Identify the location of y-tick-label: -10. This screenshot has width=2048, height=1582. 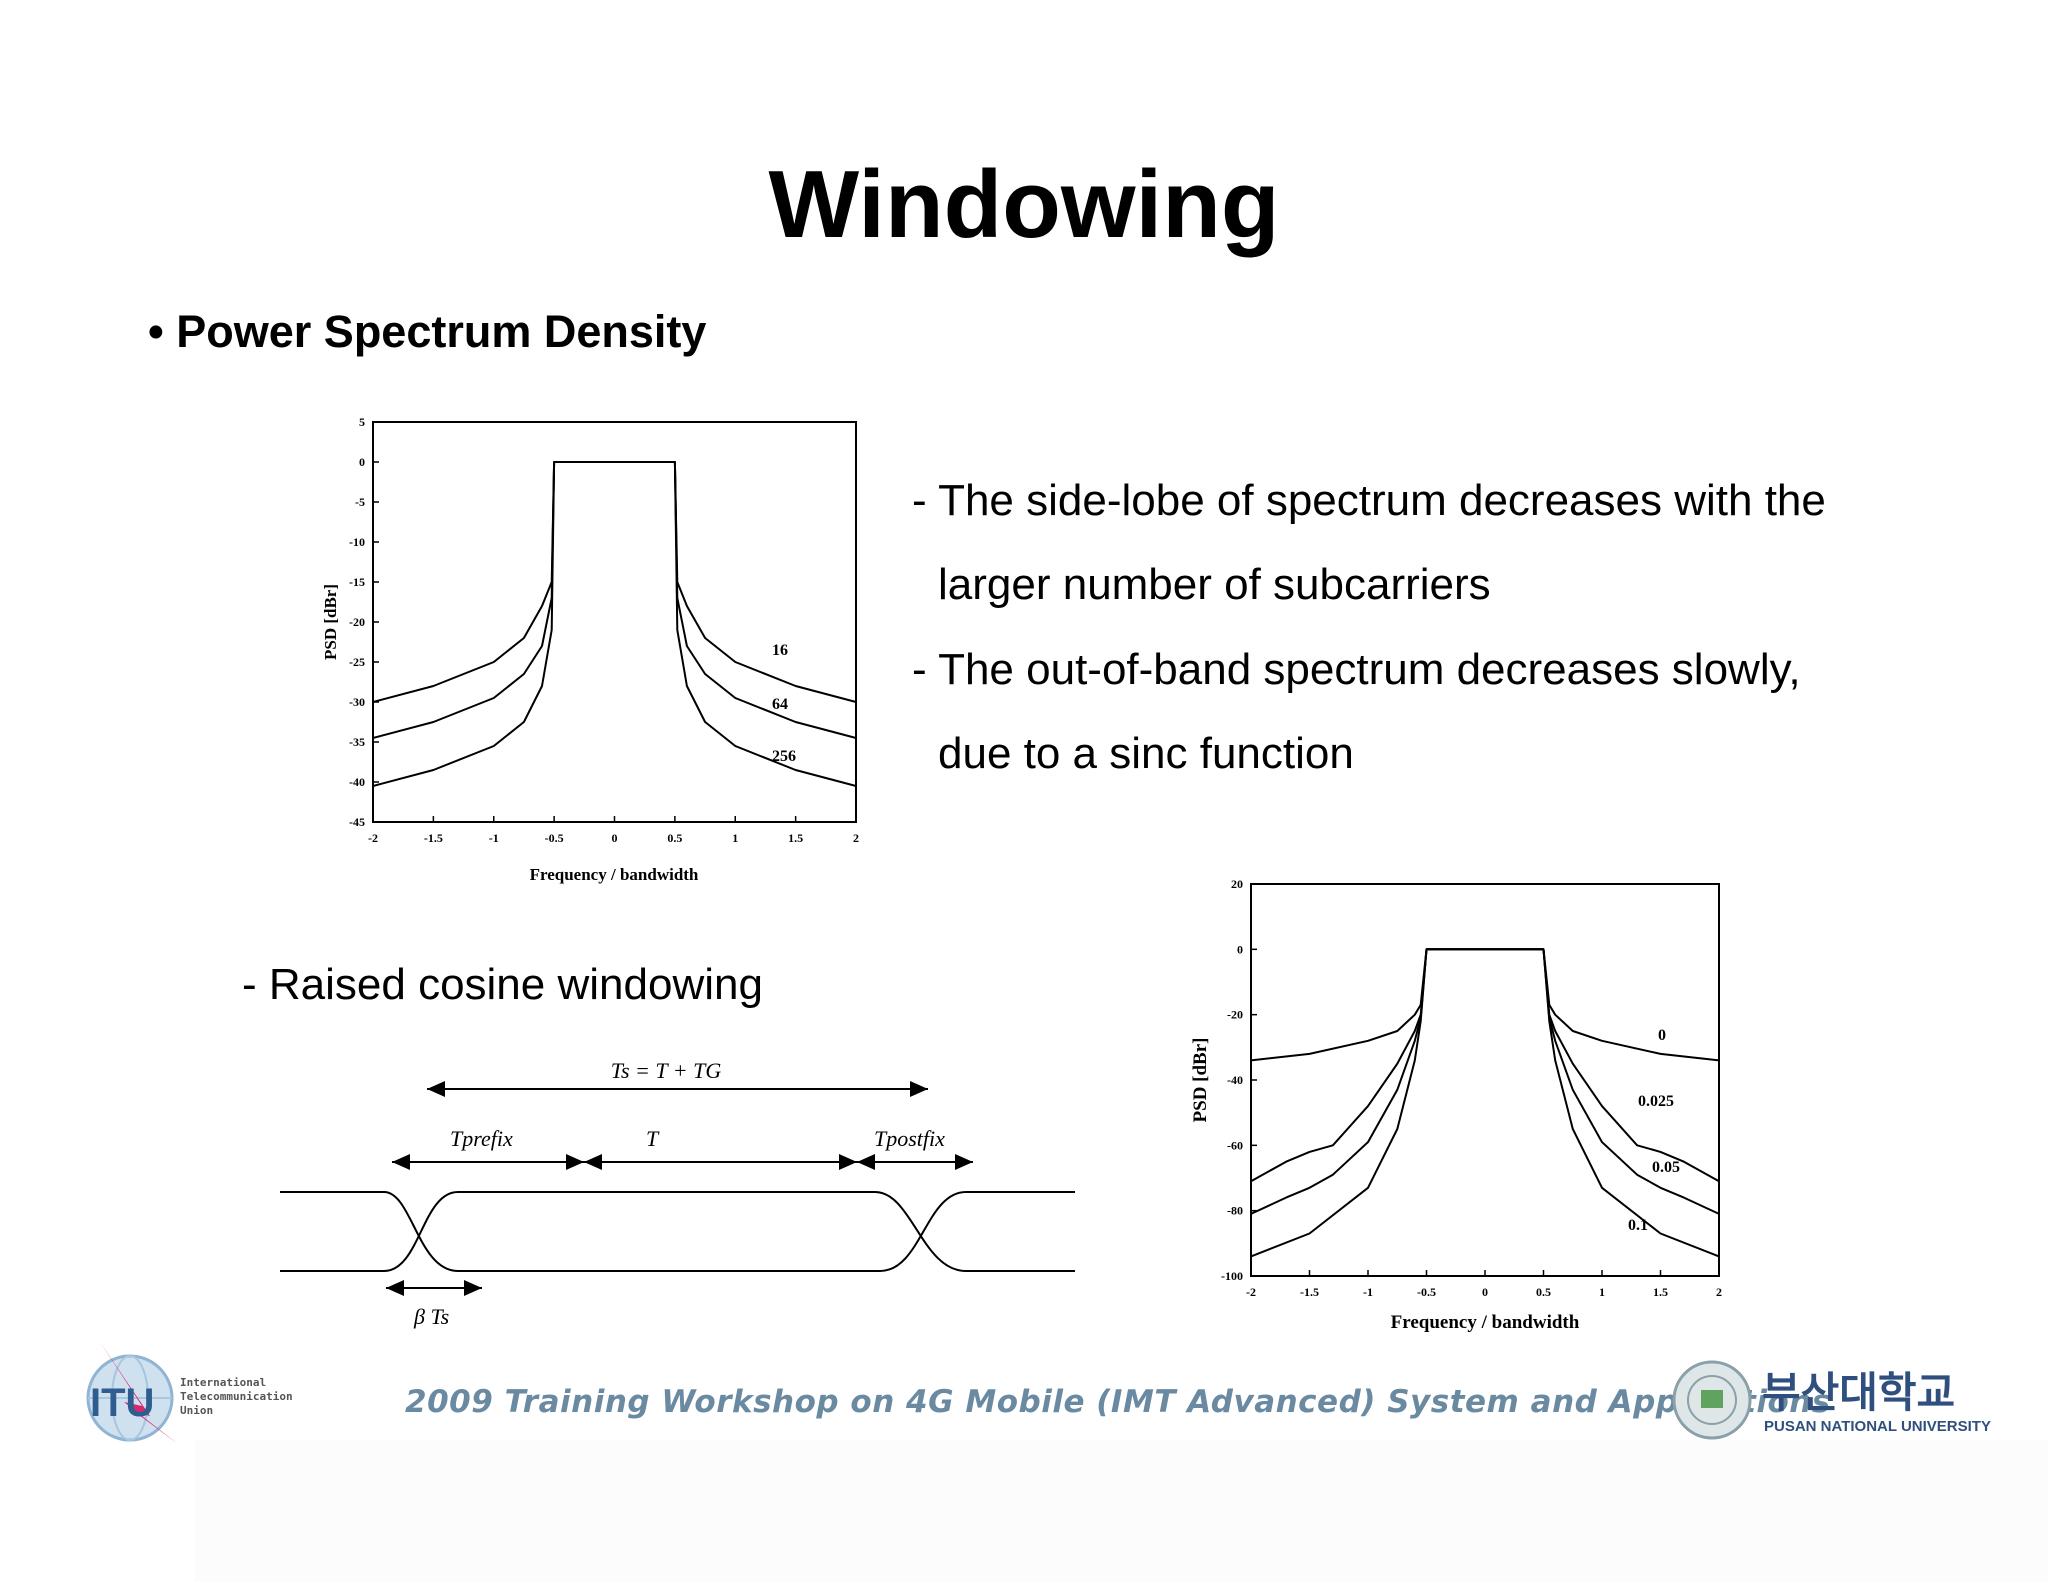
(357, 542).